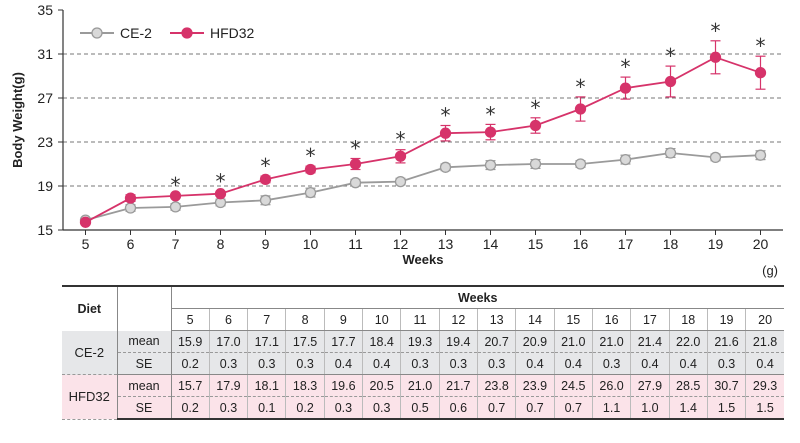 The image size is (800, 443). I want to click on x-tick-label: 8, so click(221, 244).